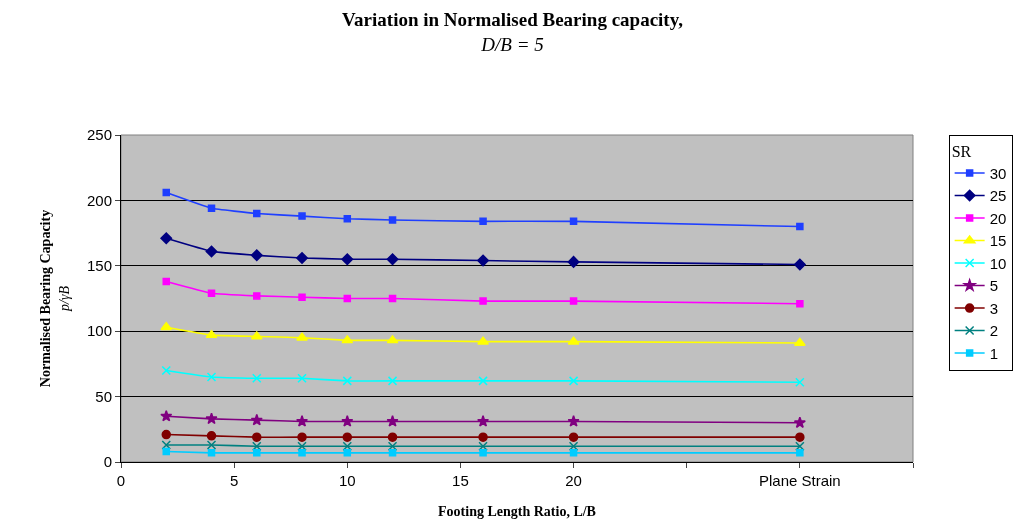 Image resolution: width=1025 pixels, height=529 pixels. Describe the element at coordinates (573, 480) in the screenshot. I see `x-tick-label: 20` at that location.